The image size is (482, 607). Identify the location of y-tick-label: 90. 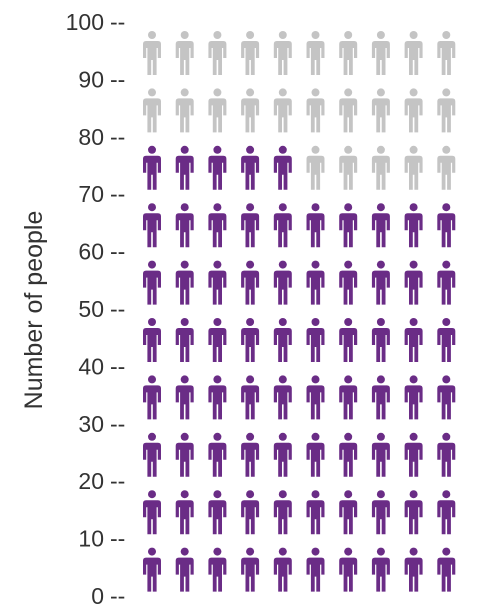
(91, 79).